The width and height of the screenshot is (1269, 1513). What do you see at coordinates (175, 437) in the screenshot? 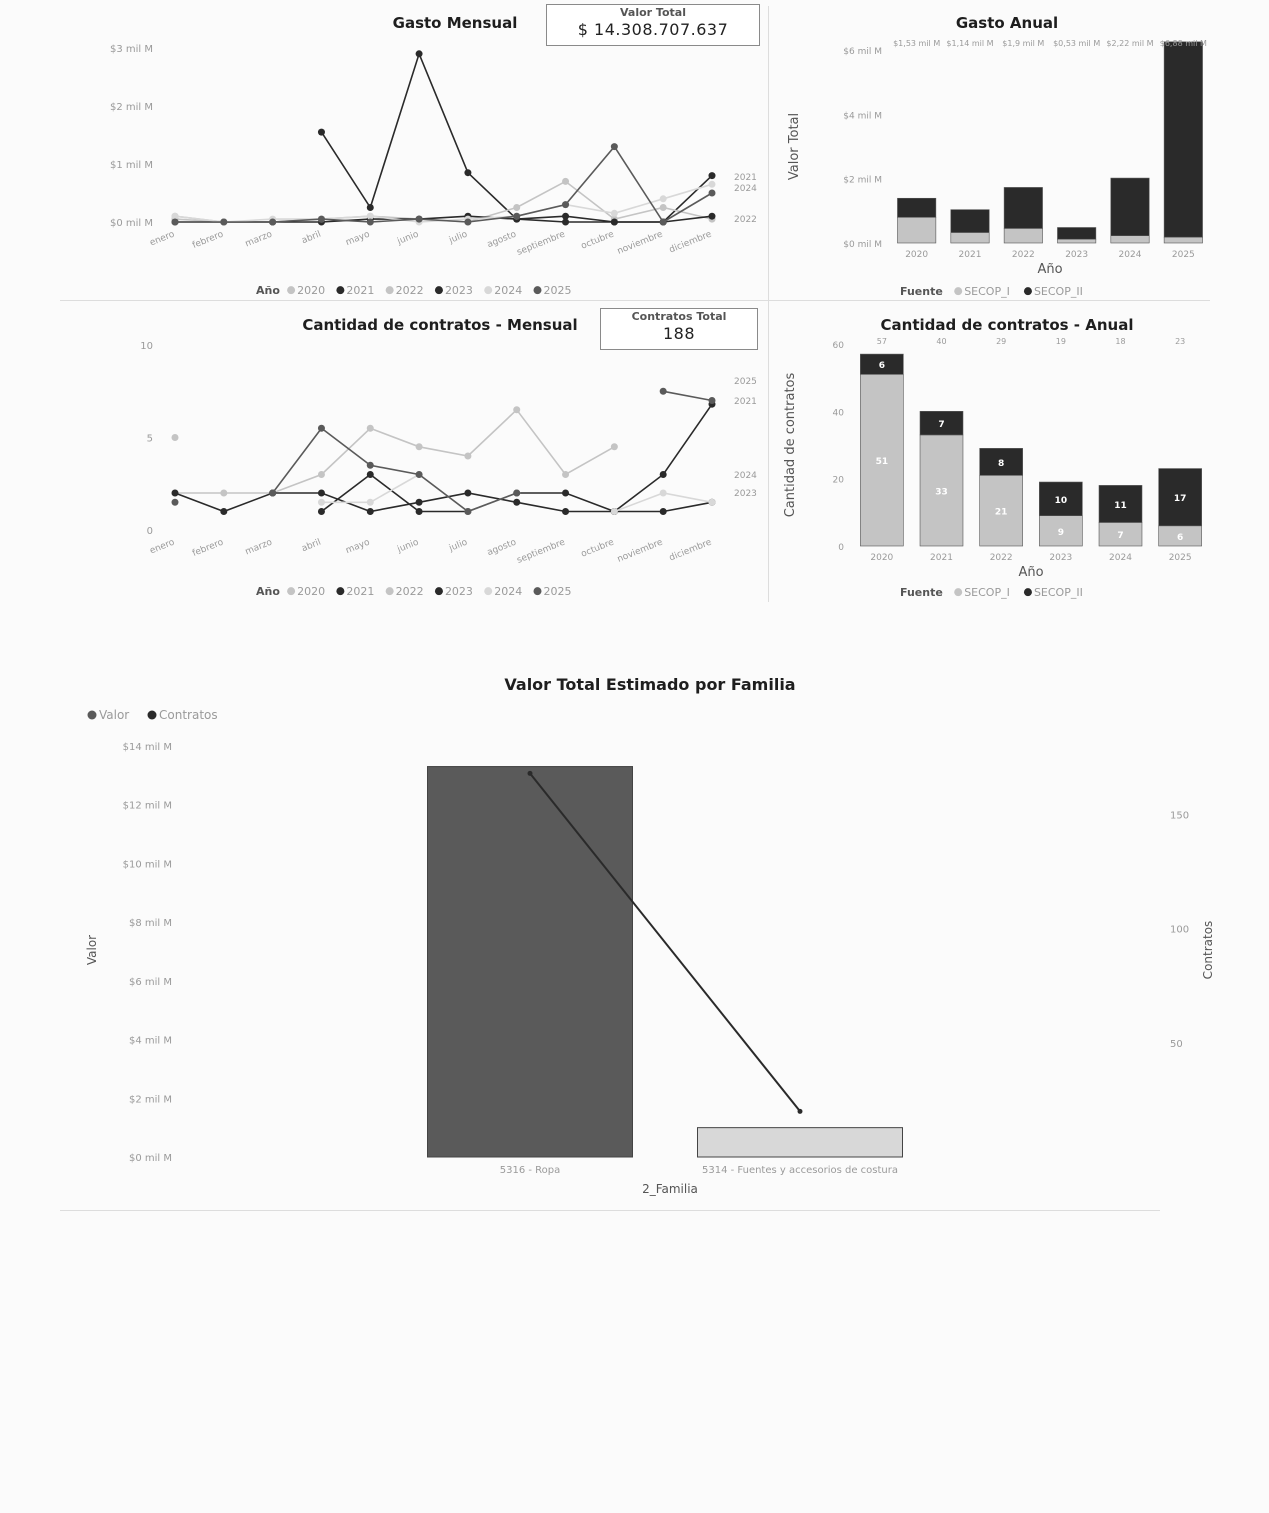
I see `series-point-2020` at bounding box center [175, 437].